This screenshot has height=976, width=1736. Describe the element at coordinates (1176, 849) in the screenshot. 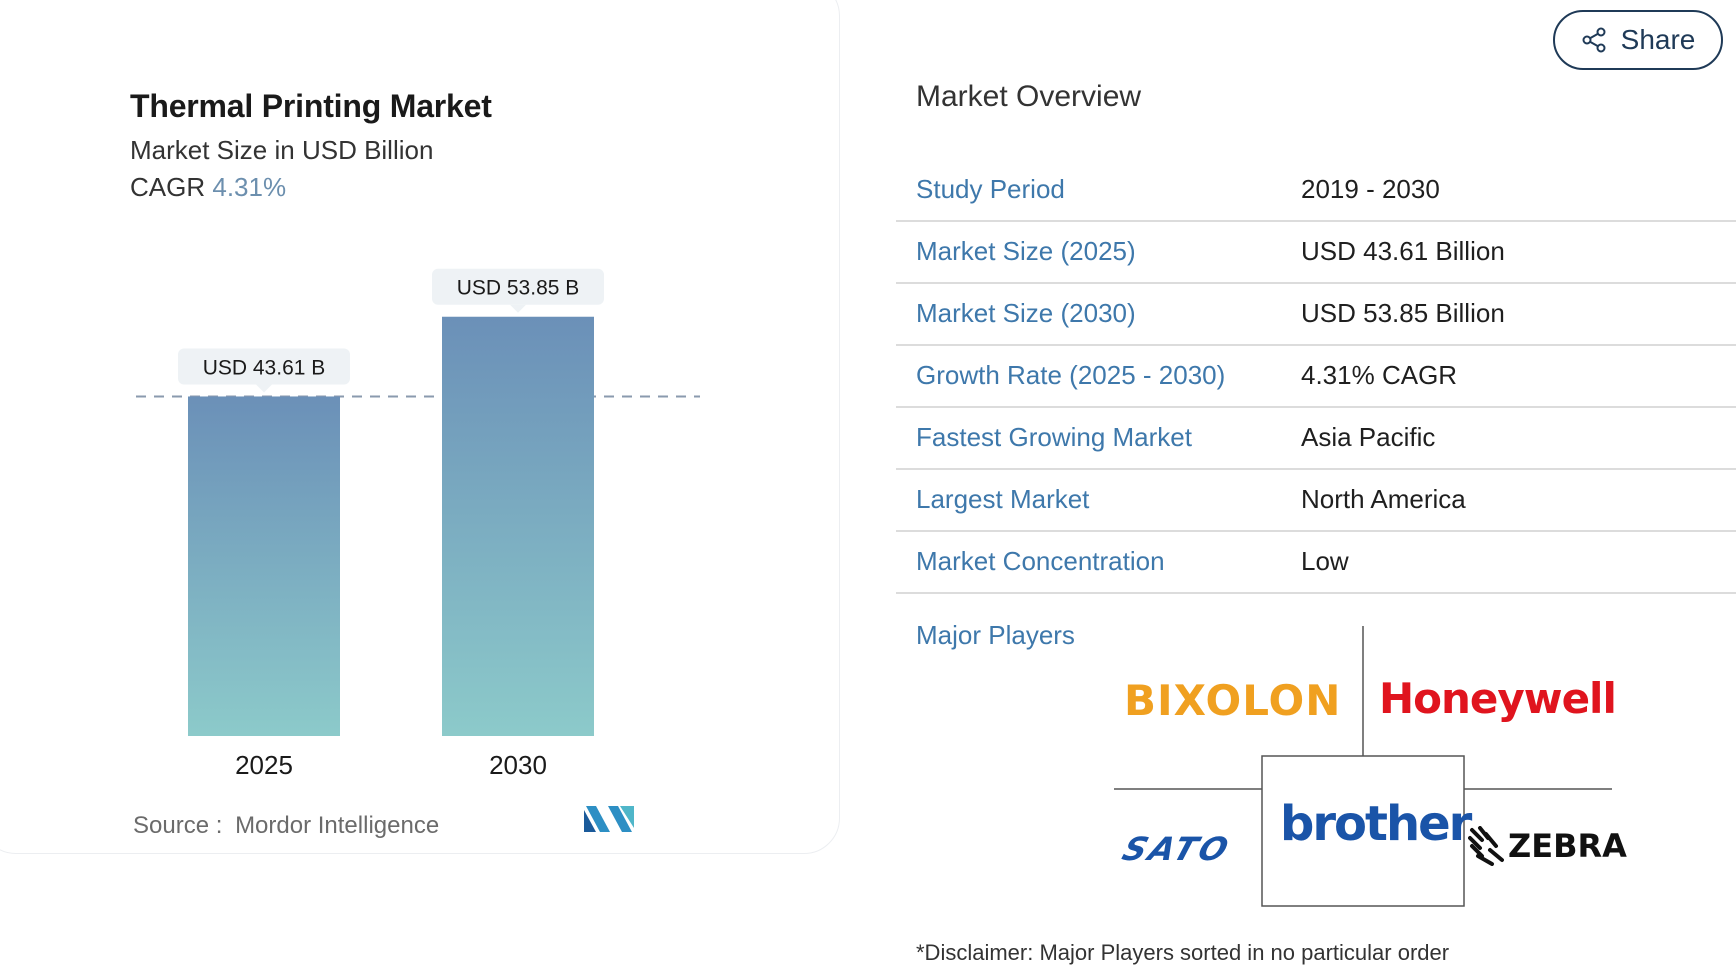

I see `sato-logo: SATO` at that location.